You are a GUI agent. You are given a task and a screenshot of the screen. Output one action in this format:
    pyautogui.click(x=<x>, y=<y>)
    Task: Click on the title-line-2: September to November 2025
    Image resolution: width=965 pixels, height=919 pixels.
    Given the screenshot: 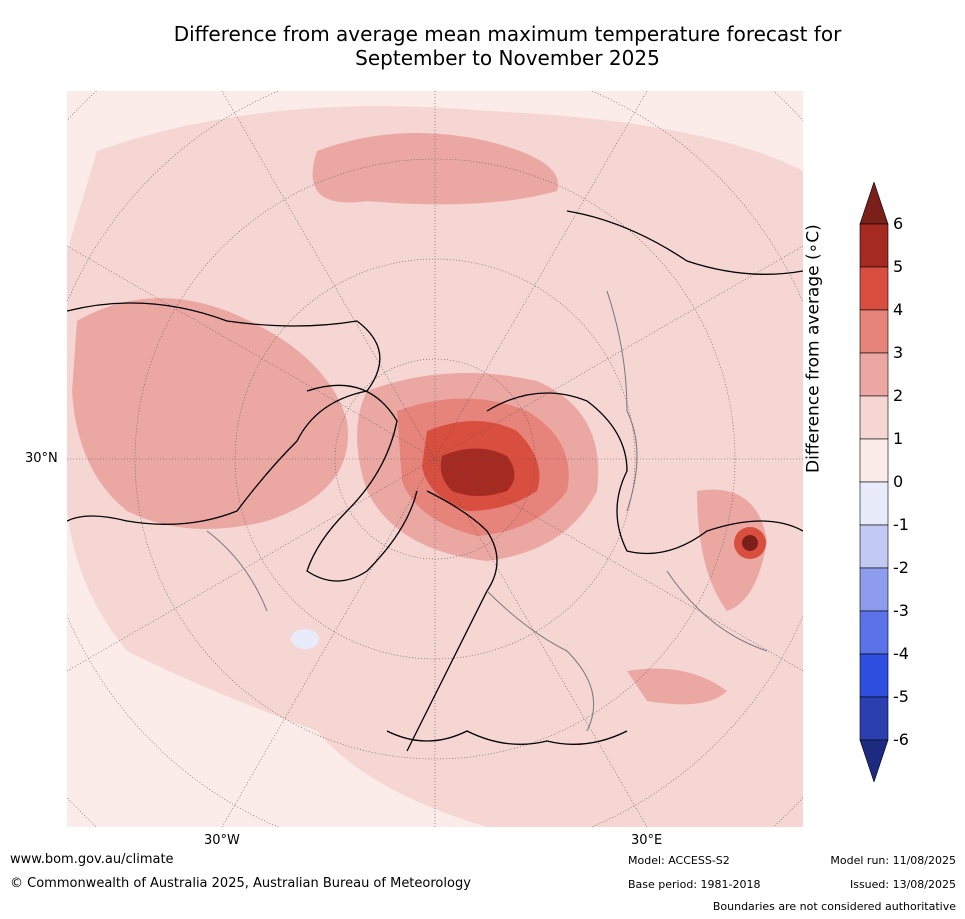 What is the action you would take?
    pyautogui.click(x=507, y=58)
    